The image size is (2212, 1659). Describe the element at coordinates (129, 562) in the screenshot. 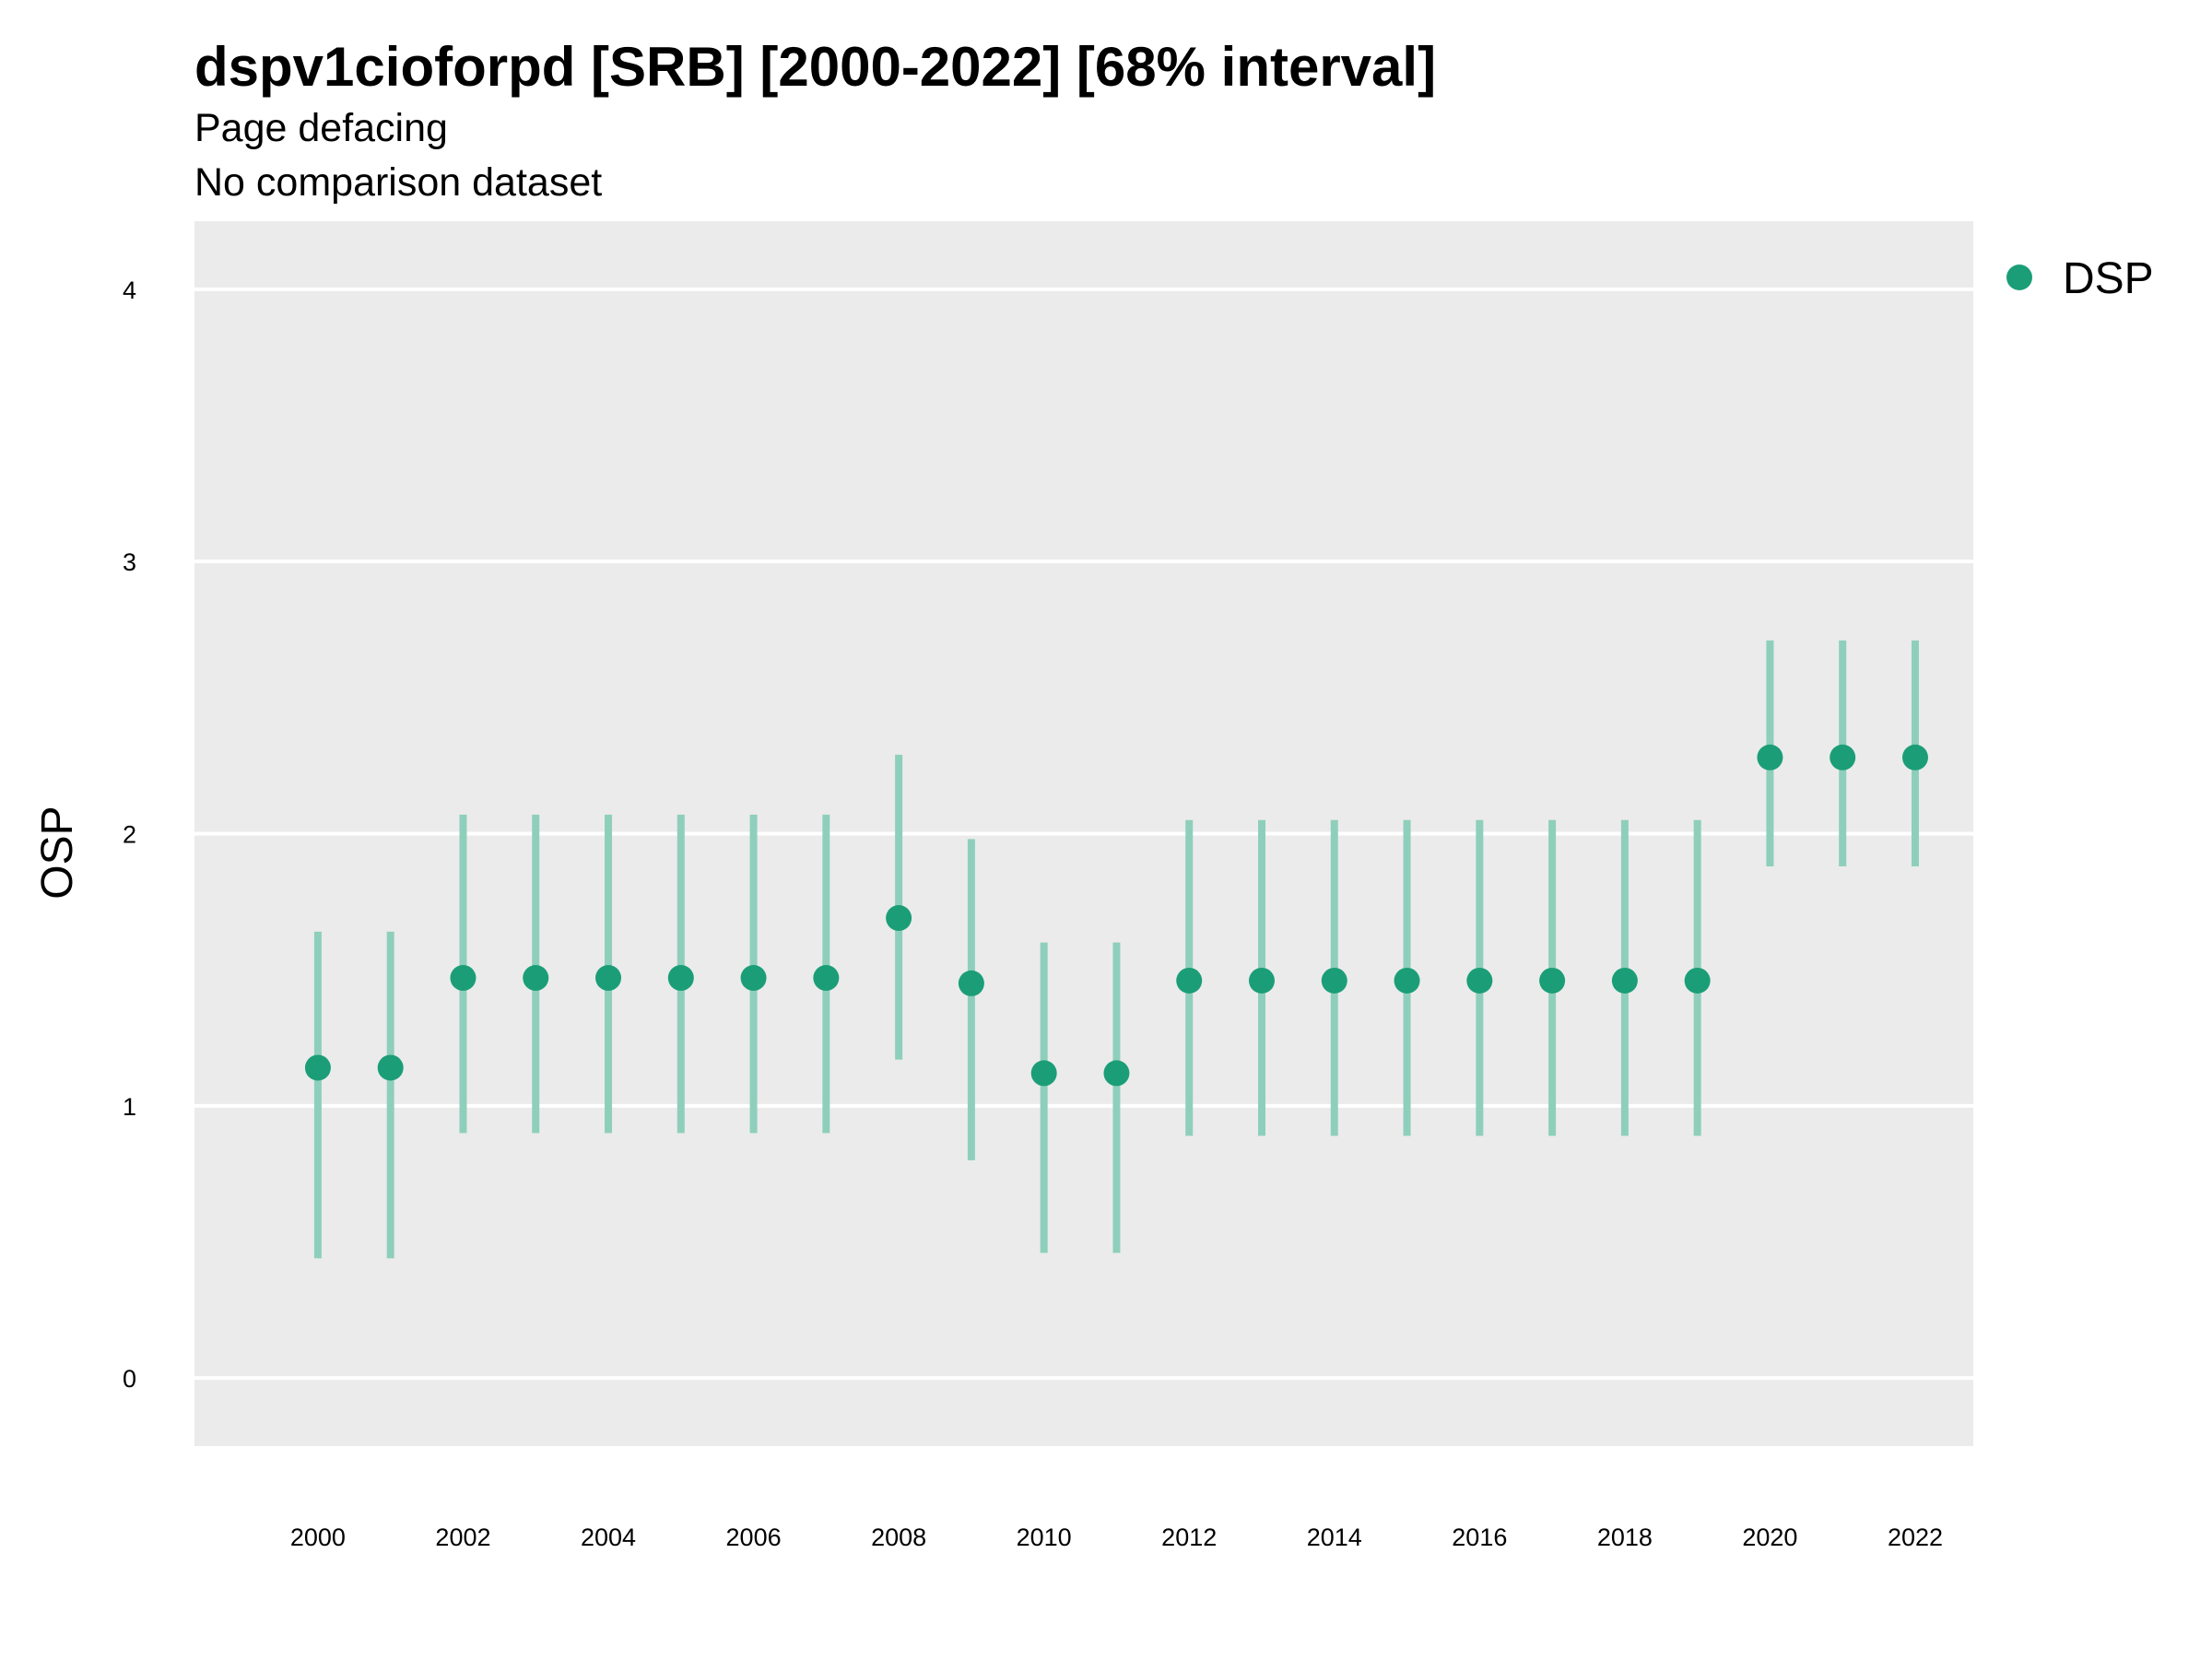

I see `y-tick-label: 3` at that location.